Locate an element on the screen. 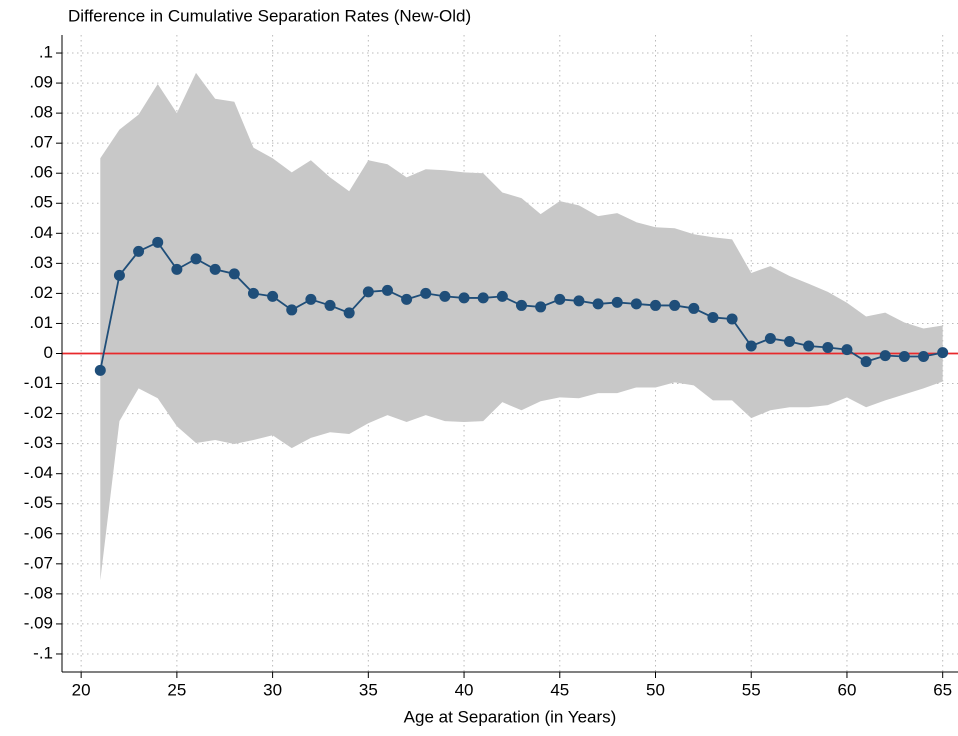 The image size is (958, 736). y-tick-label: -.01 is located at coordinates (38, 382).